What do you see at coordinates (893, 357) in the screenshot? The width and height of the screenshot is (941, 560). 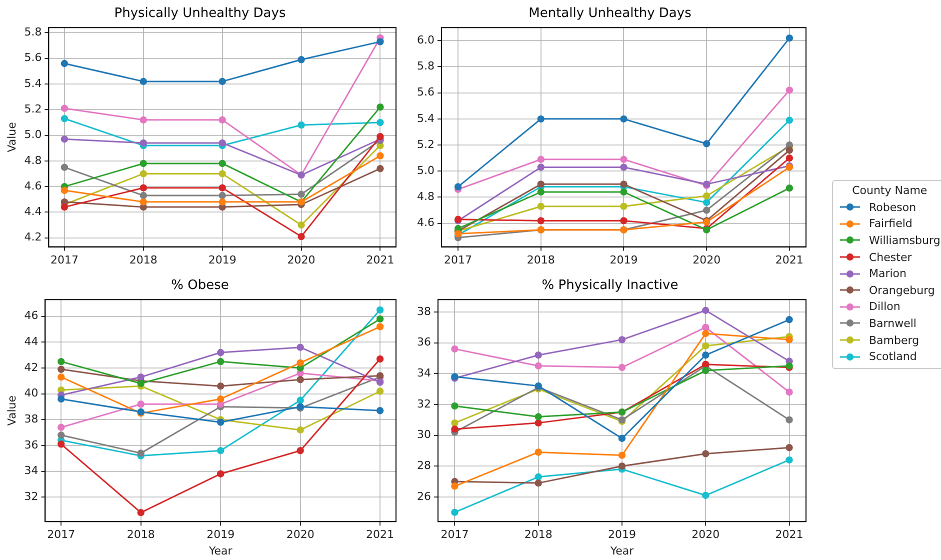 I see `legend-label: Scotland` at bounding box center [893, 357].